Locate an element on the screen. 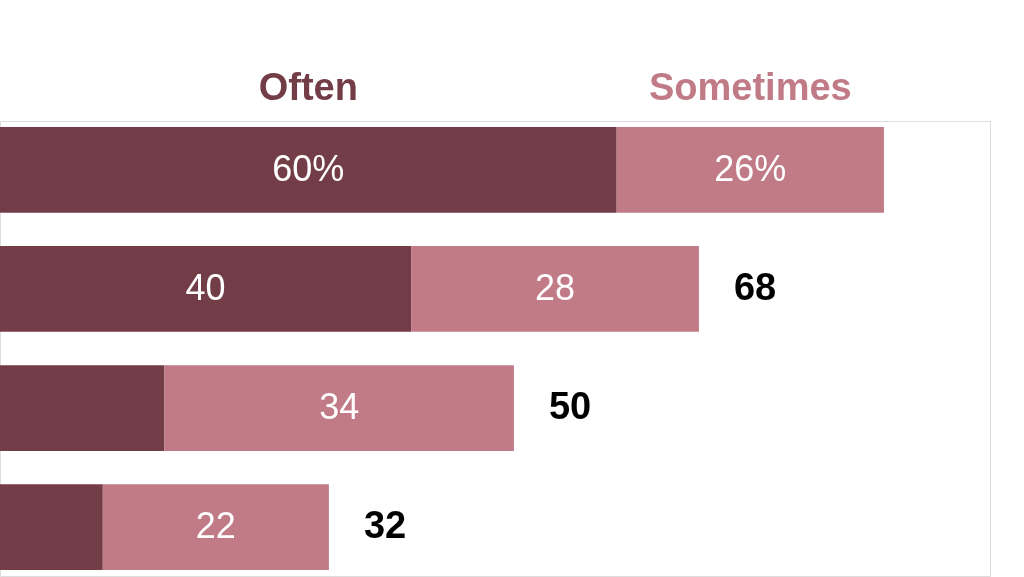  data-label: 40 is located at coordinates (205, 287).